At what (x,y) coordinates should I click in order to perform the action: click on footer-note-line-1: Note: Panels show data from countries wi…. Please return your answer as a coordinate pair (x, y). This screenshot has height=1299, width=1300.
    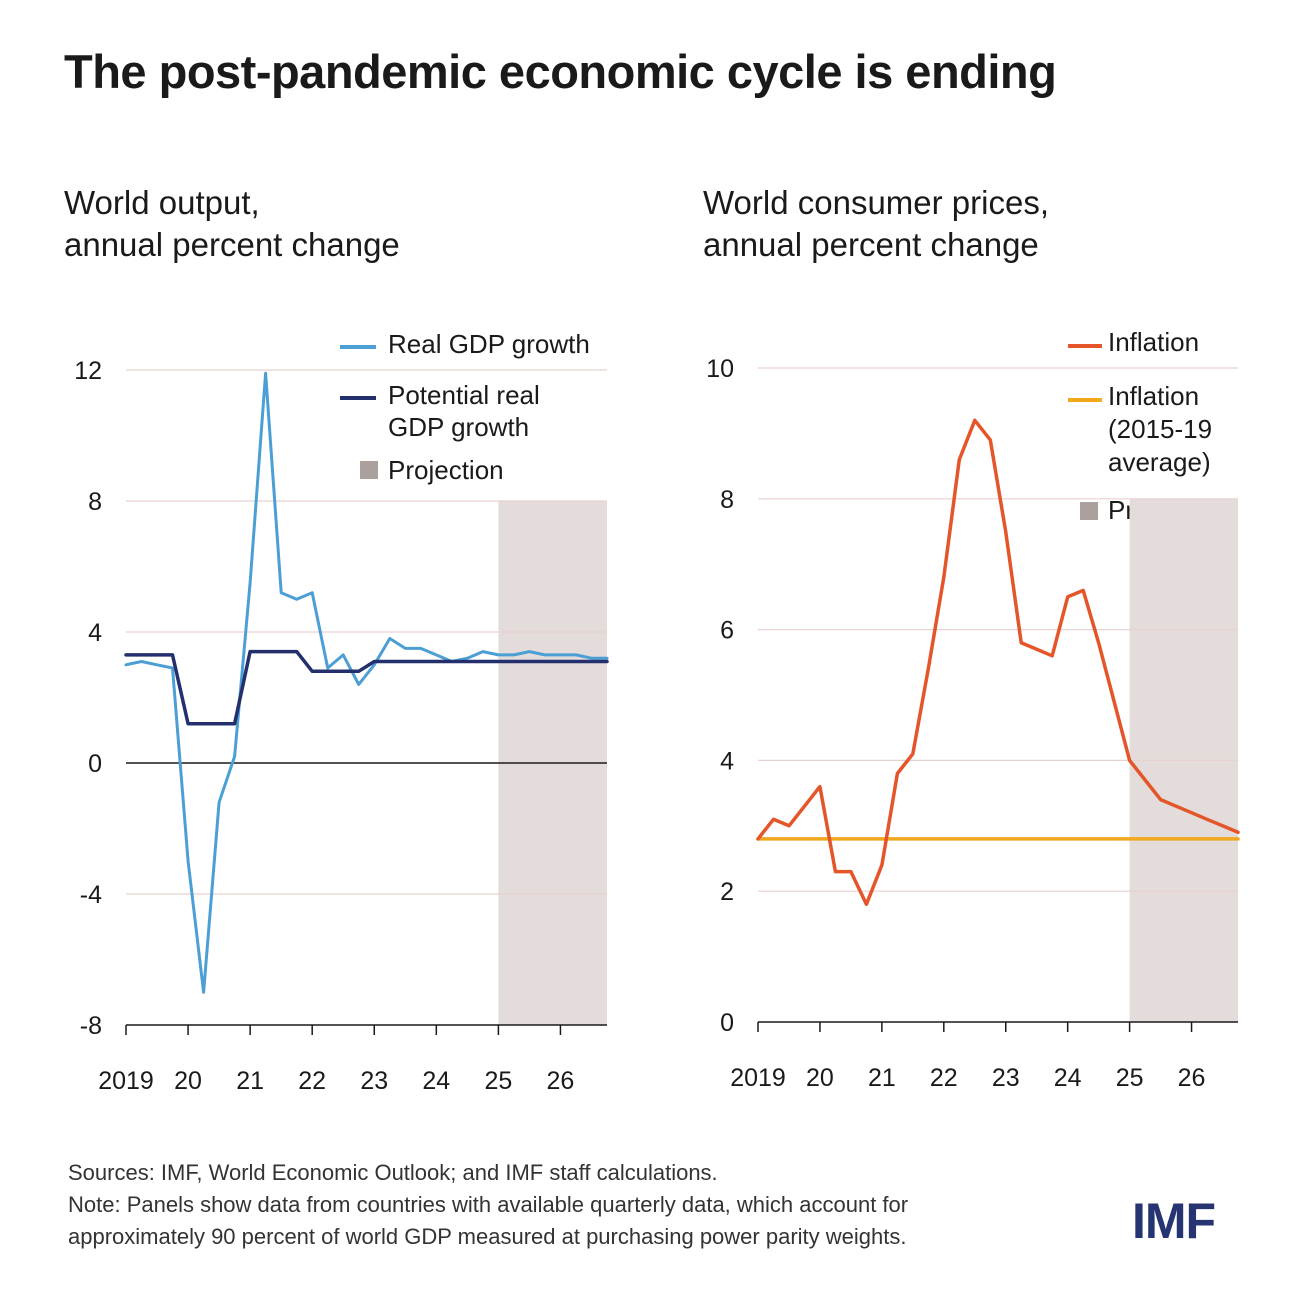
    Looking at the image, I should click on (488, 1204).